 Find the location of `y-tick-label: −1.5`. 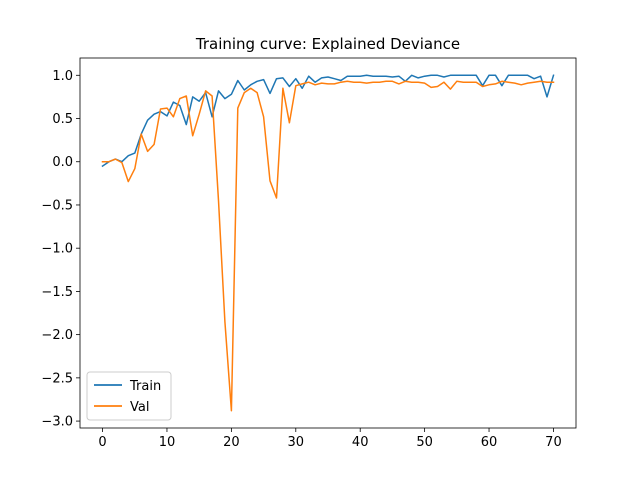

y-tick-label: −1.5 is located at coordinates (57, 292).